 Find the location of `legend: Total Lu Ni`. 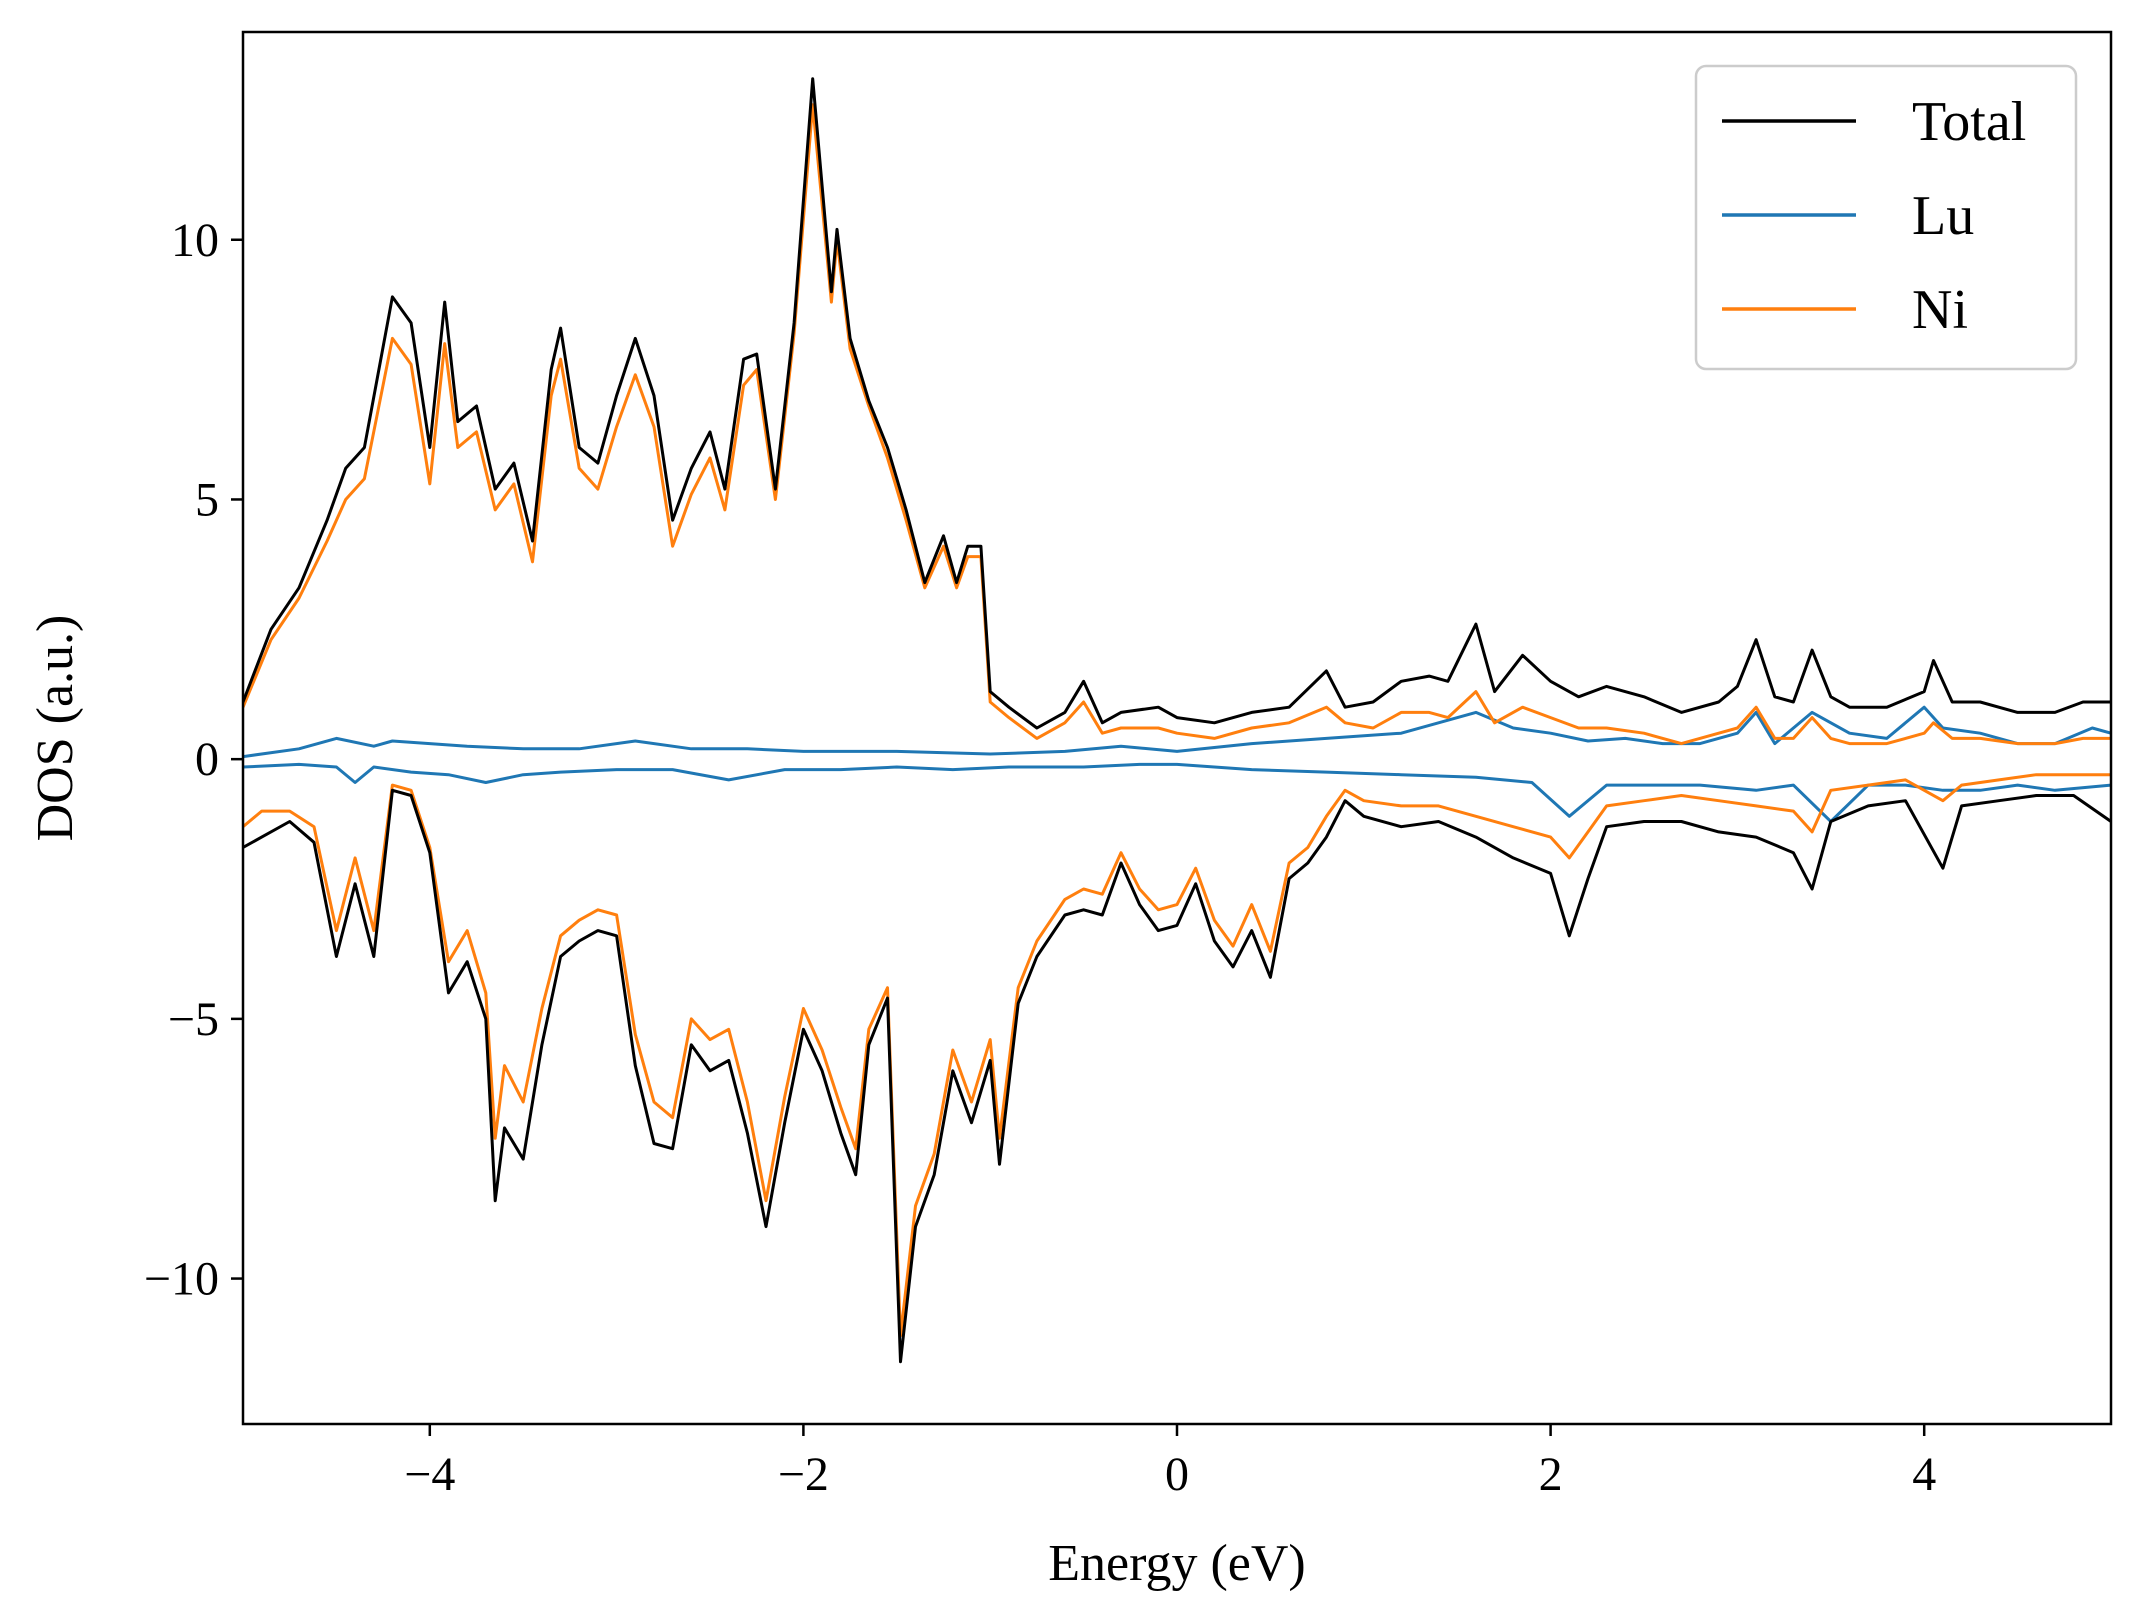

legend: Total Lu Ni is located at coordinates (1886, 217).